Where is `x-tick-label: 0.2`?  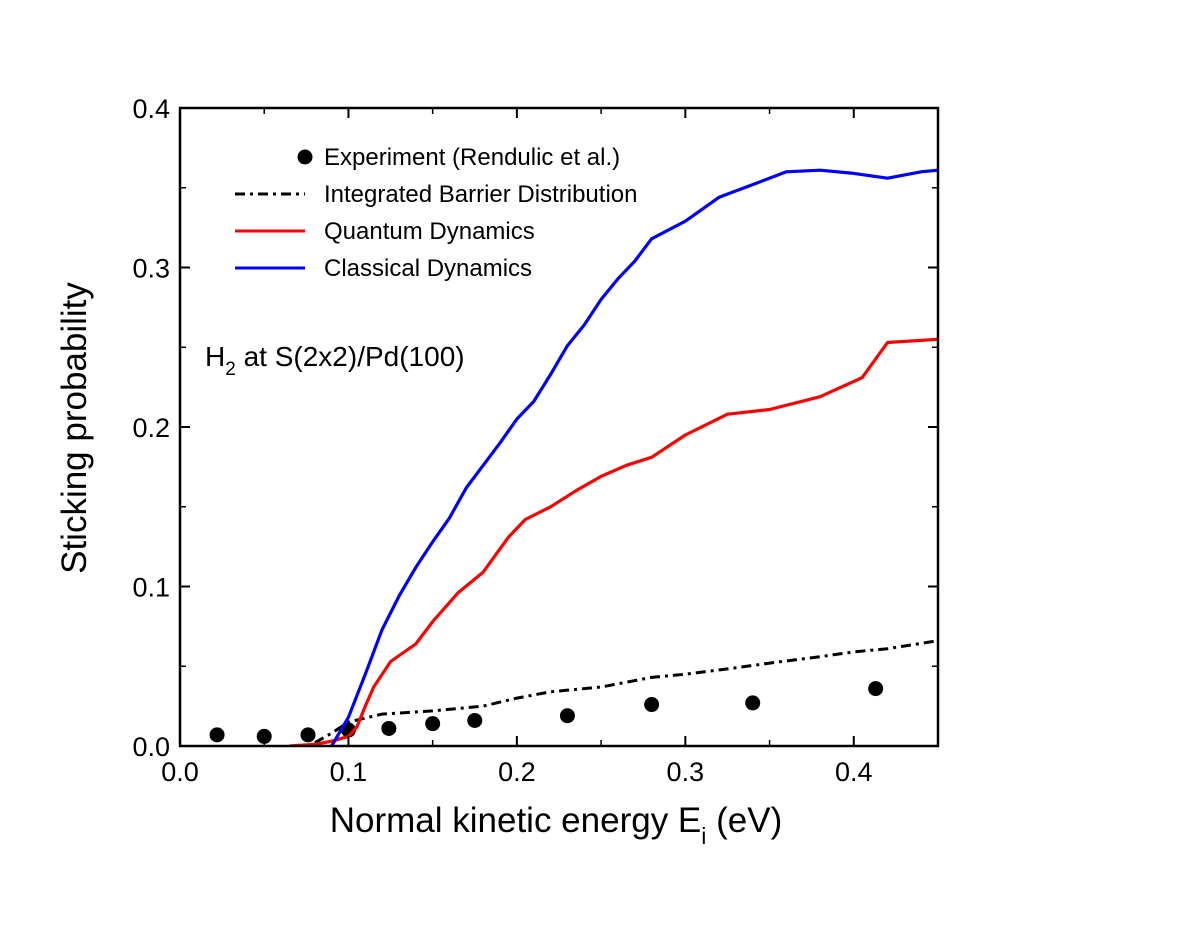 x-tick-label: 0.2 is located at coordinates (517, 772).